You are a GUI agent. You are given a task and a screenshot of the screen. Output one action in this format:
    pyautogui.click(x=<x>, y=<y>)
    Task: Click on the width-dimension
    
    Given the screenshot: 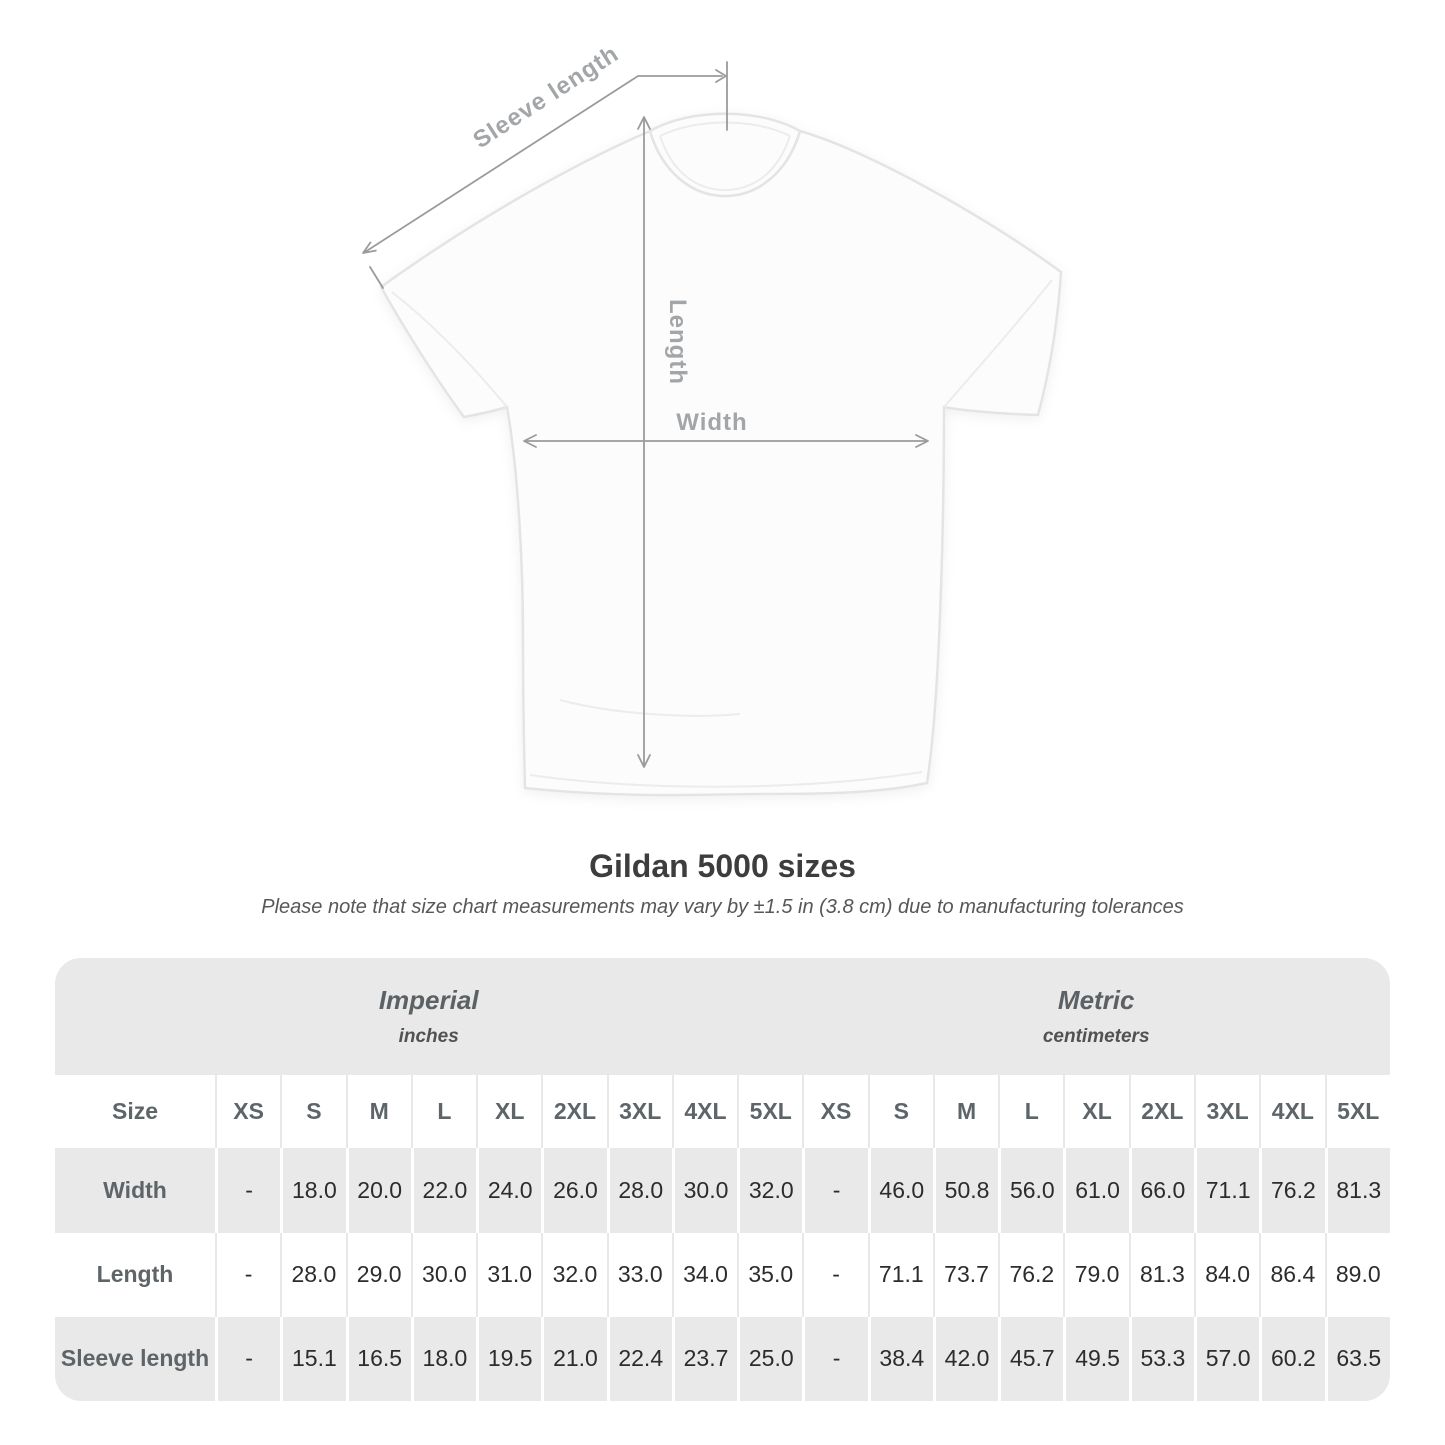 What is the action you would take?
    pyautogui.click(x=726, y=441)
    